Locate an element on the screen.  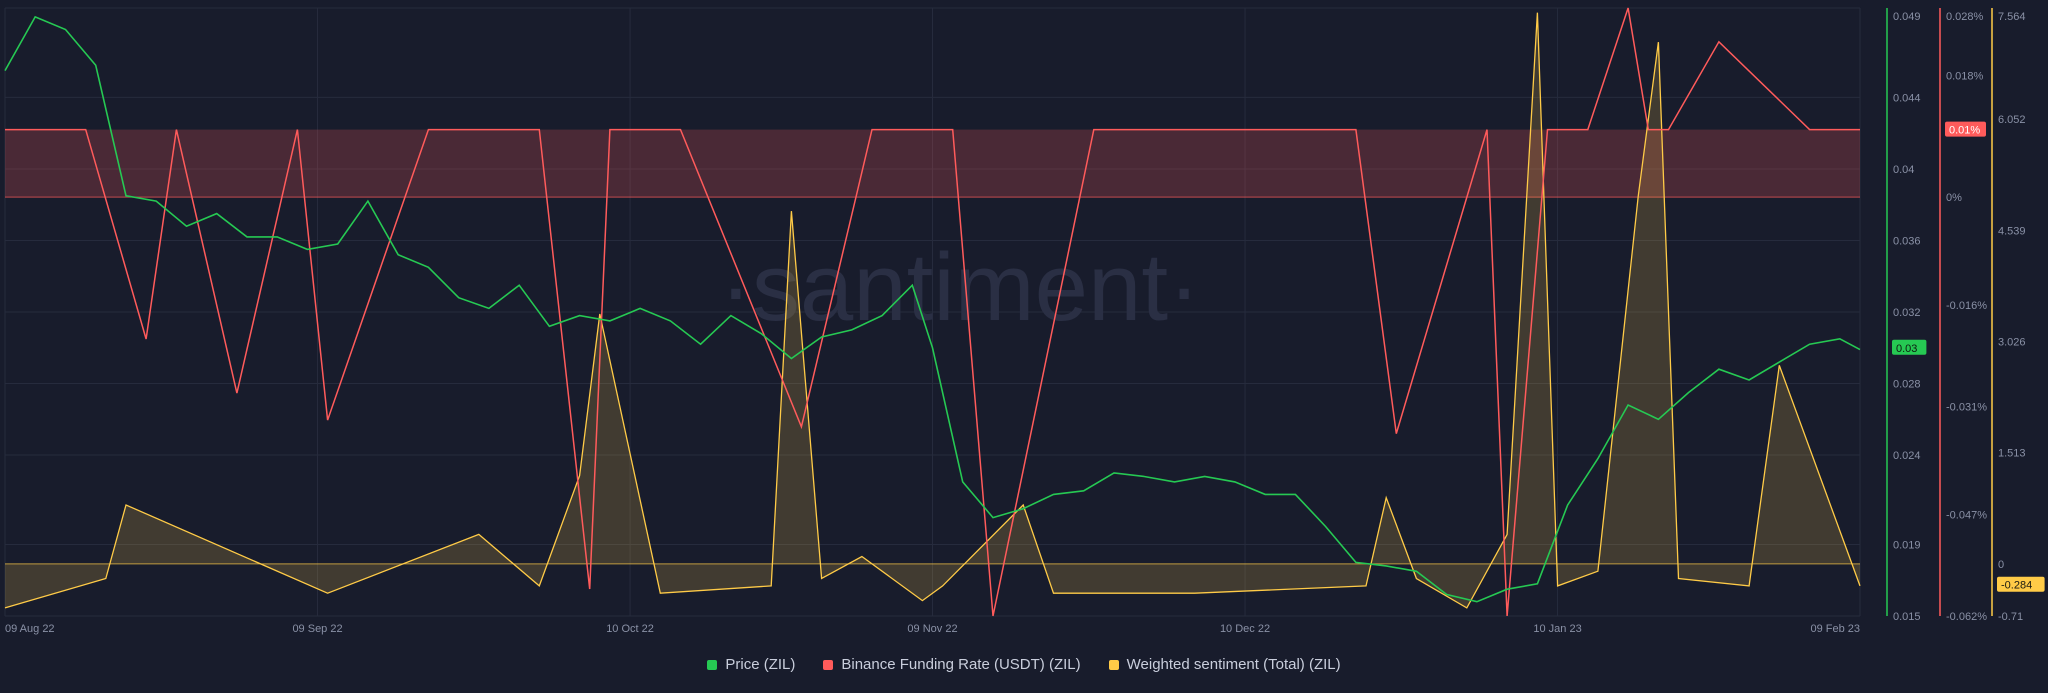
x-tick-label: 09 Sep 22 is located at coordinates (317, 629).